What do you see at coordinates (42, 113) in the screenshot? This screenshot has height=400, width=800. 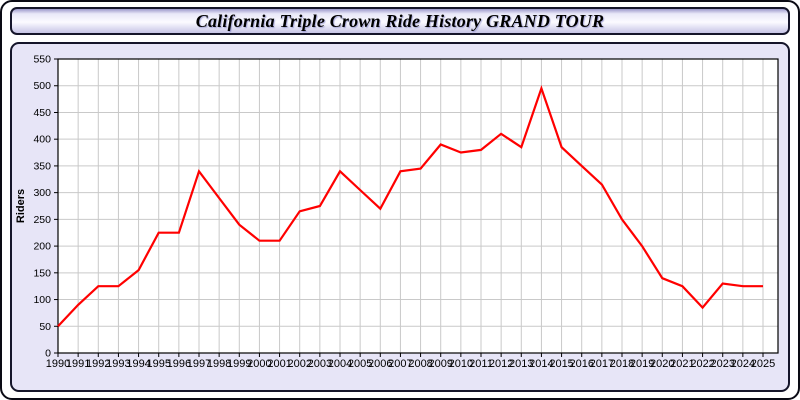 I see `y-tick-label: 450` at bounding box center [42, 113].